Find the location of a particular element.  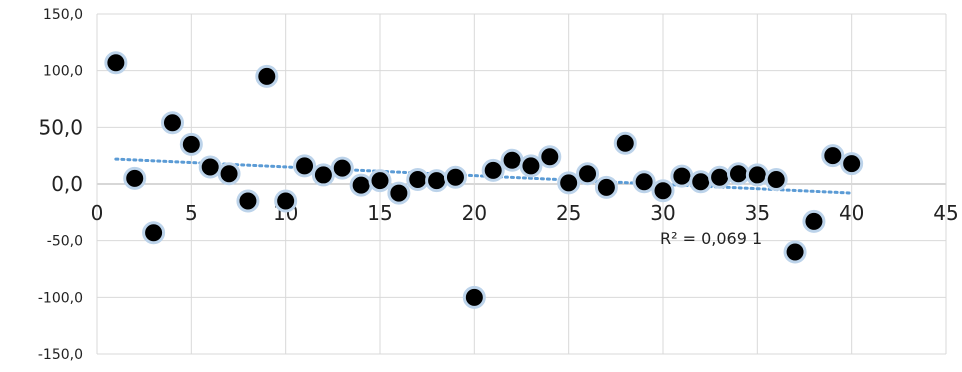

y-tick-label: -150,0 is located at coordinates (60, 355).